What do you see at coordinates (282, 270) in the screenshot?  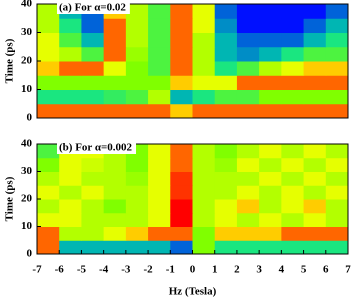 I see `x-tick-label: 4` at bounding box center [282, 270].